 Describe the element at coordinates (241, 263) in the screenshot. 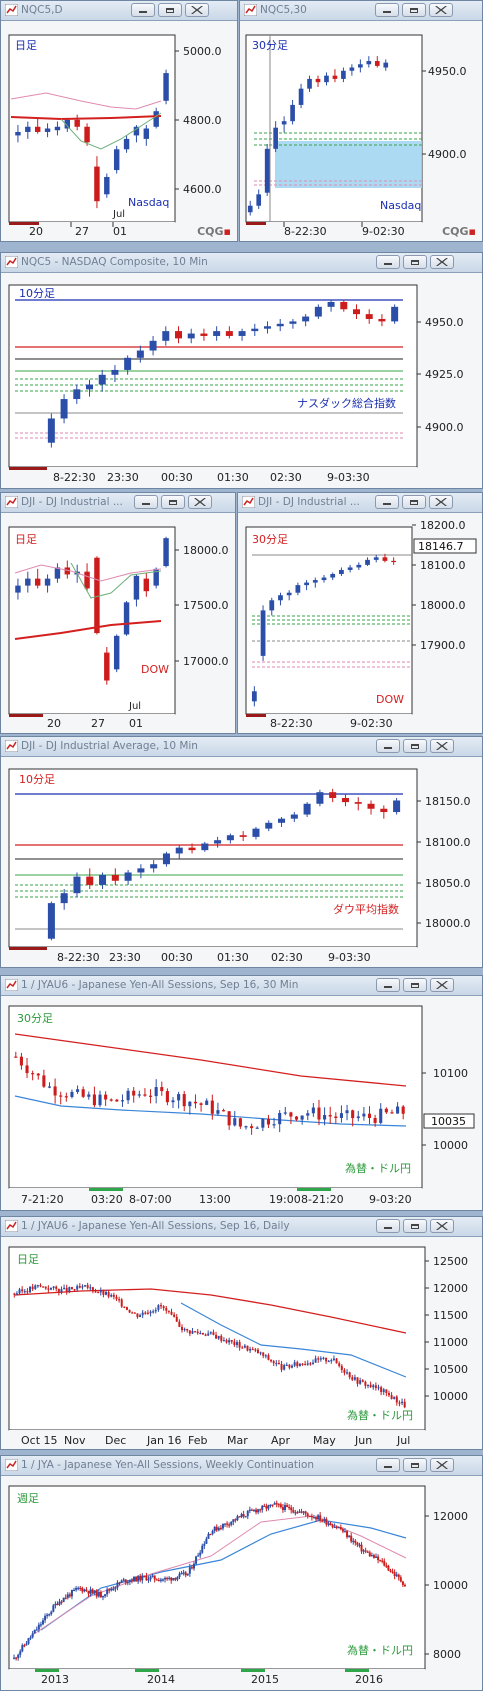

I see `title-bar: NQC5 - NASDAQ Composite, 10 Min` at that location.